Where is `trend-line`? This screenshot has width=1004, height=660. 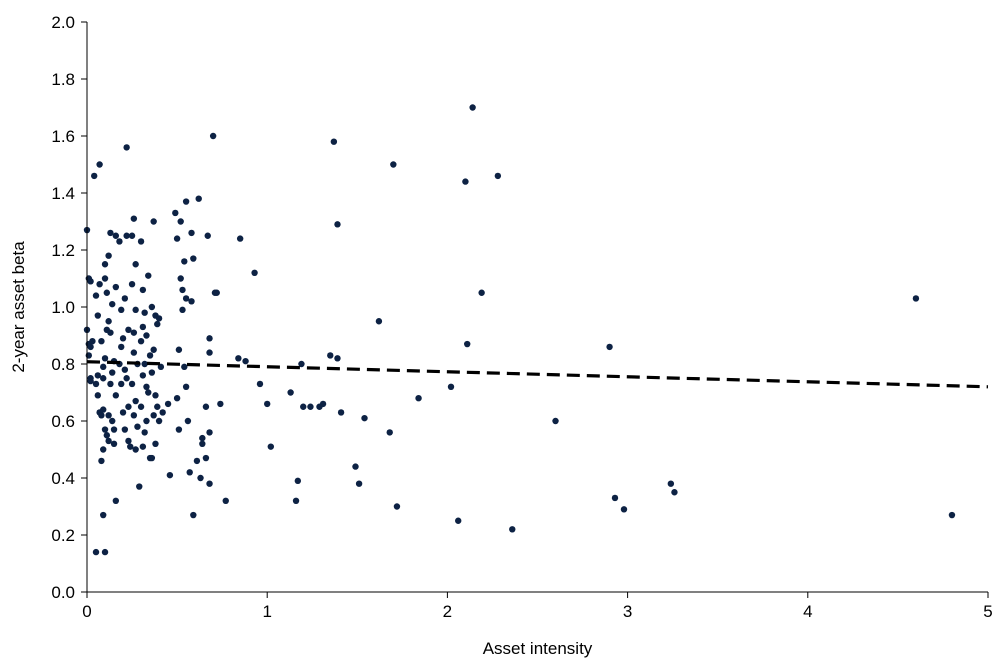 trend-line is located at coordinates (537, 374).